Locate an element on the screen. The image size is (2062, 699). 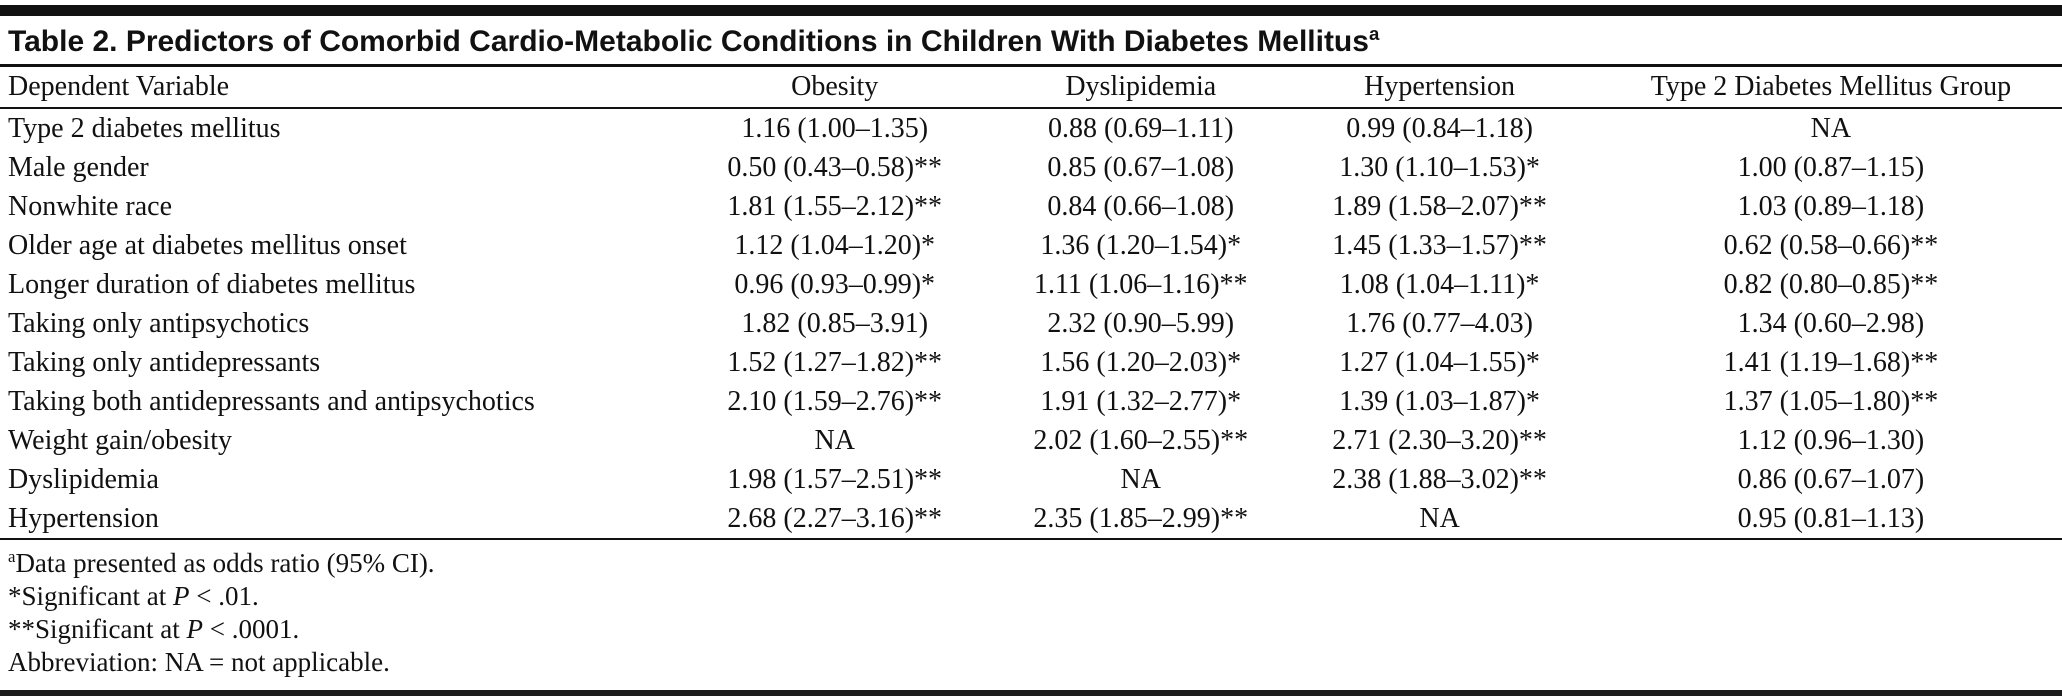
bottom-rule is located at coordinates (1031, 693).